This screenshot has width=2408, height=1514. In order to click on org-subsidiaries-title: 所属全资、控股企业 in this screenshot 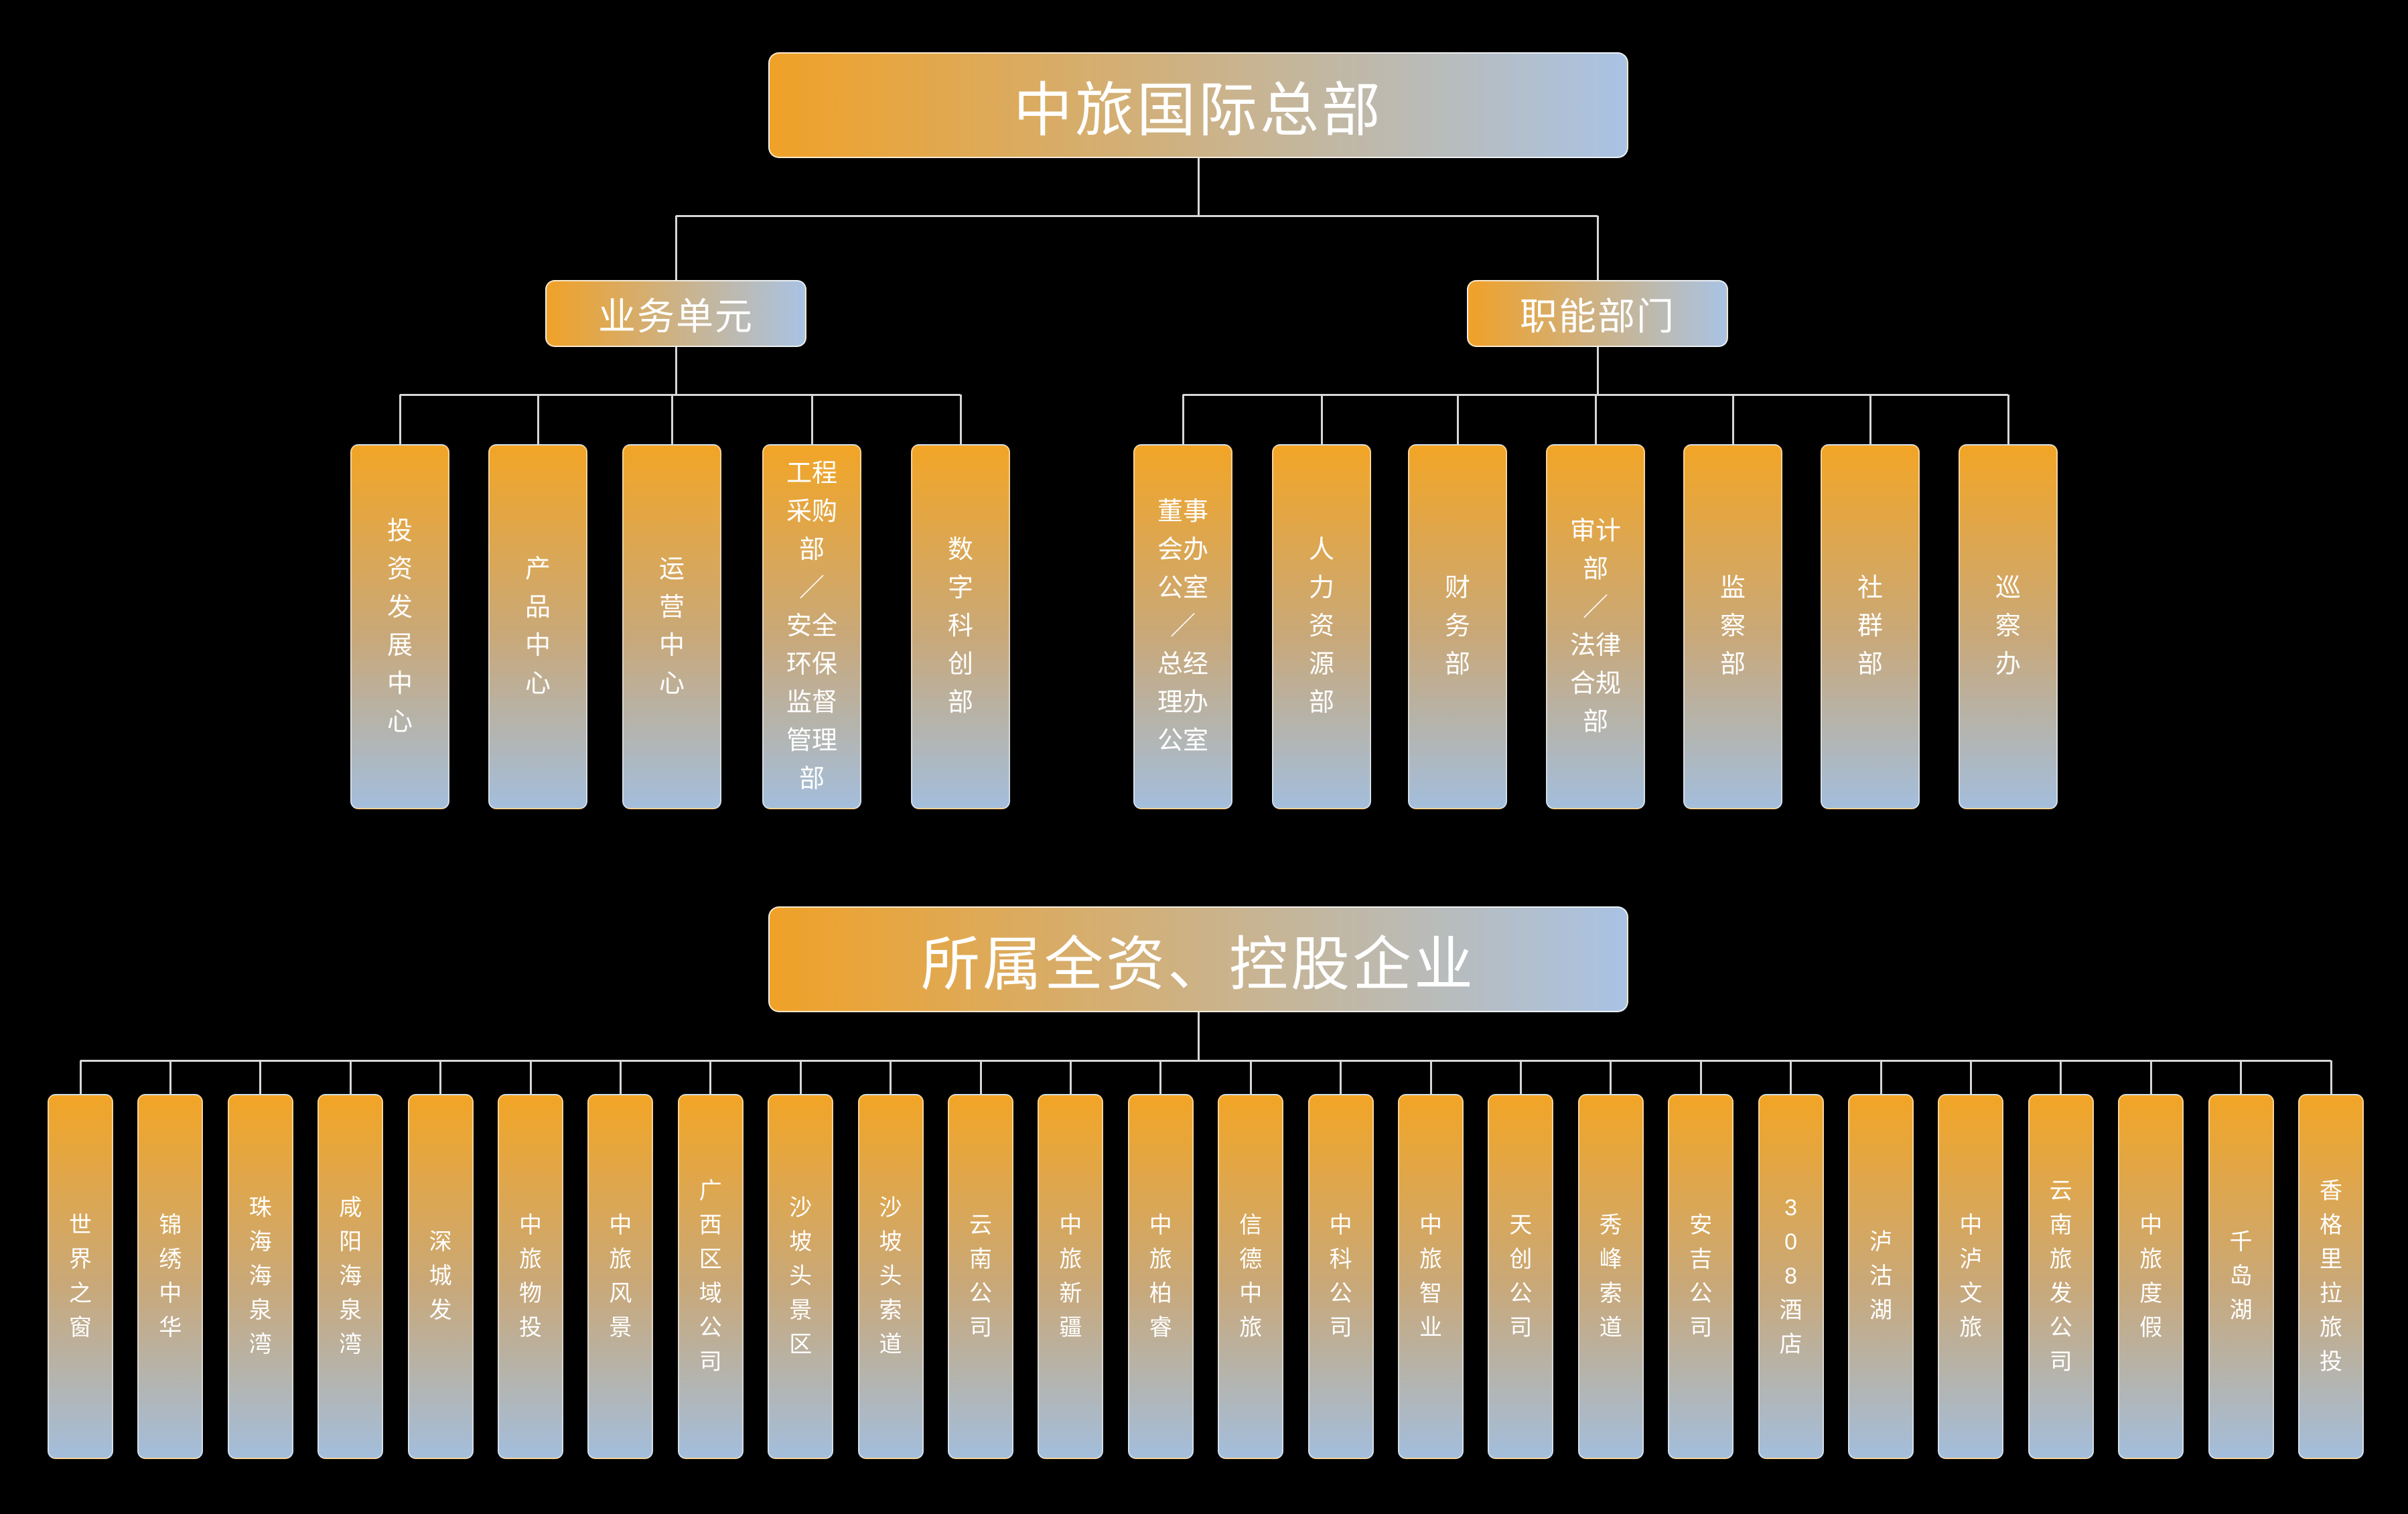, I will do `click(1198, 964)`.